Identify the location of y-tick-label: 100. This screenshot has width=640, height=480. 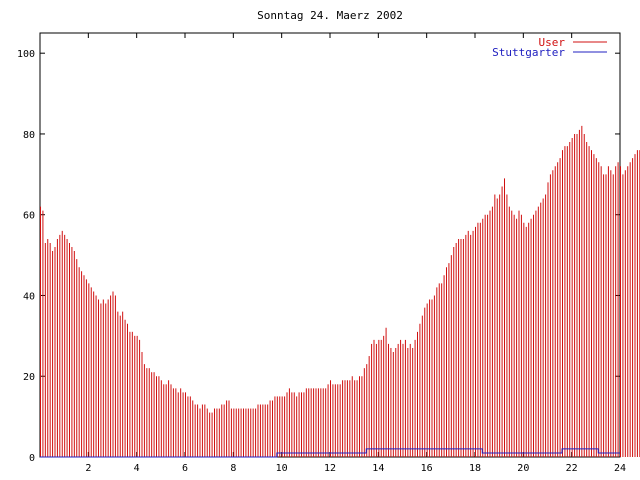
(26, 54).